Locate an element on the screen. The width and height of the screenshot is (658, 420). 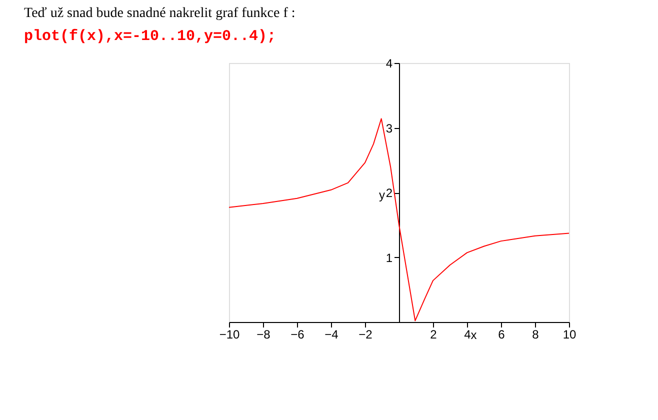
x-tick-label: 6 is located at coordinates (502, 335).